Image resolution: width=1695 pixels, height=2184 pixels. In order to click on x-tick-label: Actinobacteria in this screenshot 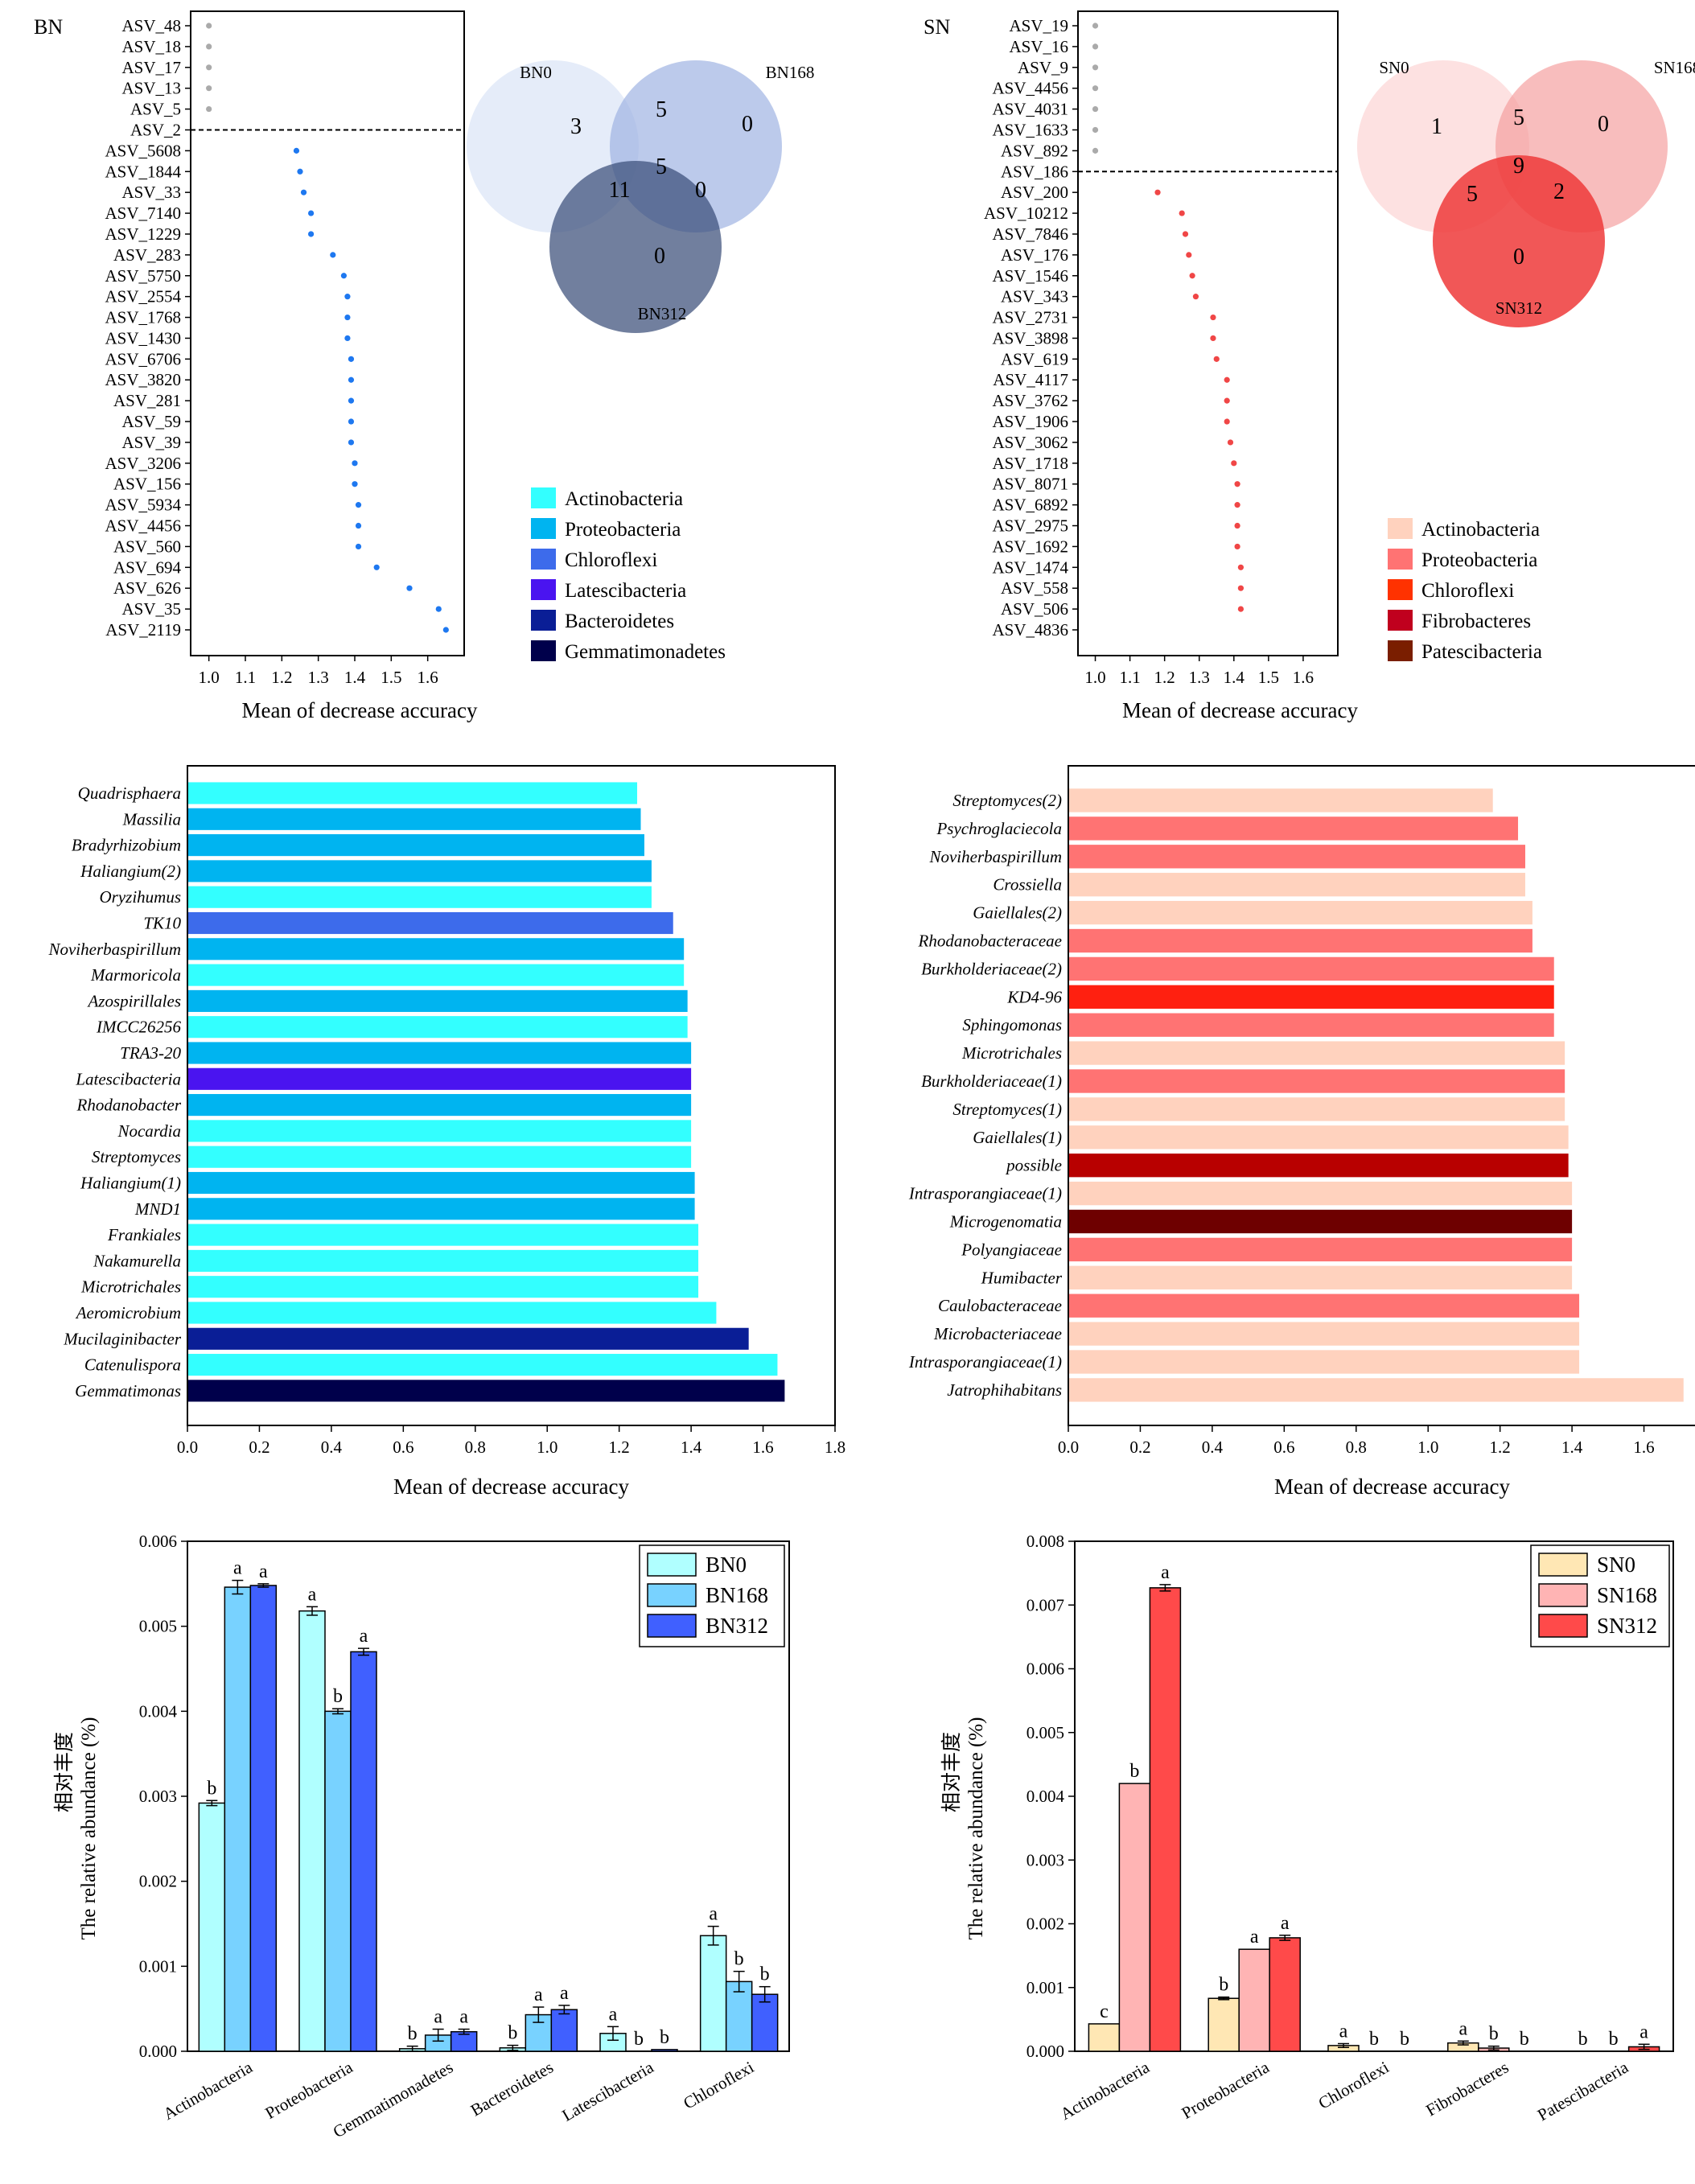, I will do `click(208, 2090)`.